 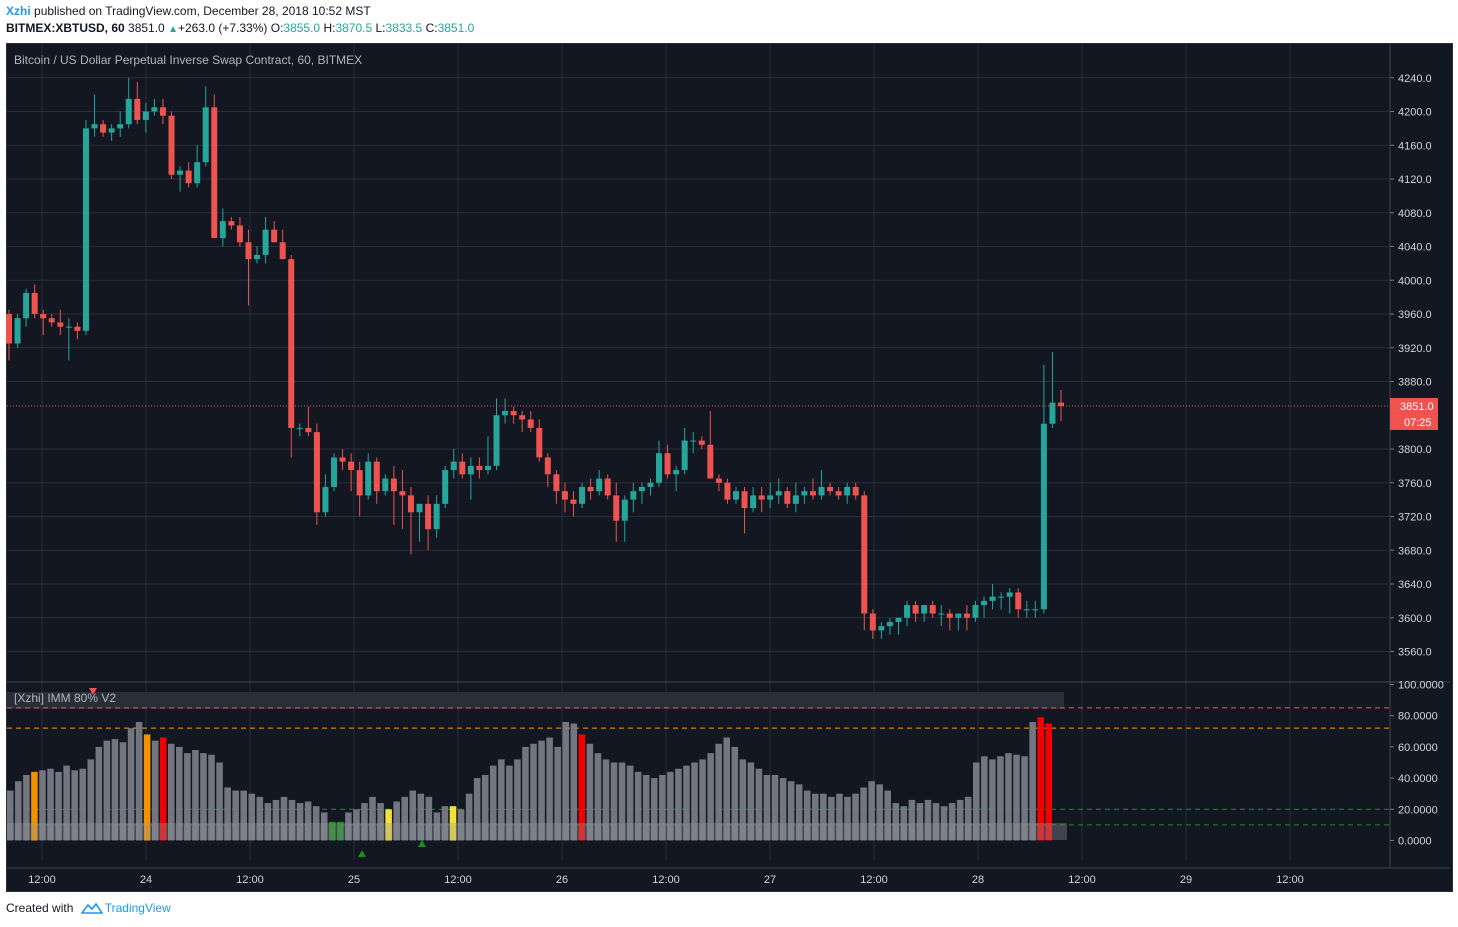 What do you see at coordinates (422, 843) in the screenshot?
I see `buy-signal-marker` at bounding box center [422, 843].